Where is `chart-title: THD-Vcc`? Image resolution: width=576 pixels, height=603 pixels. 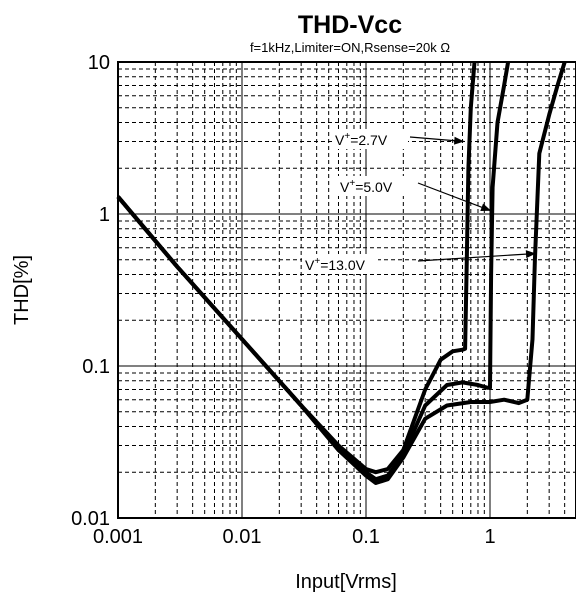 chart-title: THD-Vcc is located at coordinates (350, 25).